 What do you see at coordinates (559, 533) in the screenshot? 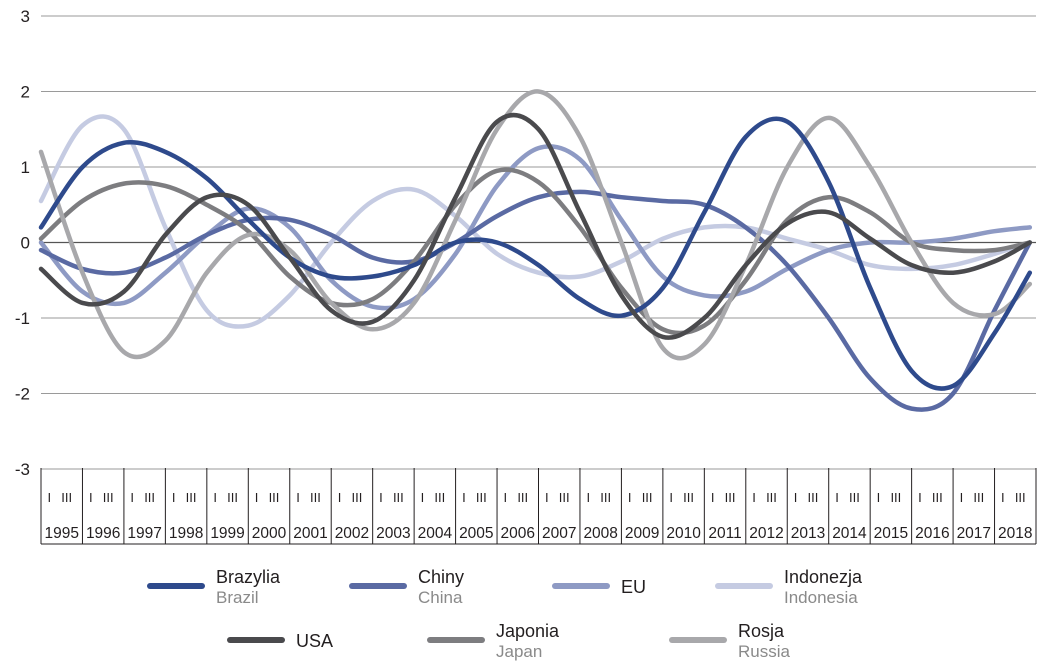
I see `x-tick-label-year: 2007` at bounding box center [559, 533].